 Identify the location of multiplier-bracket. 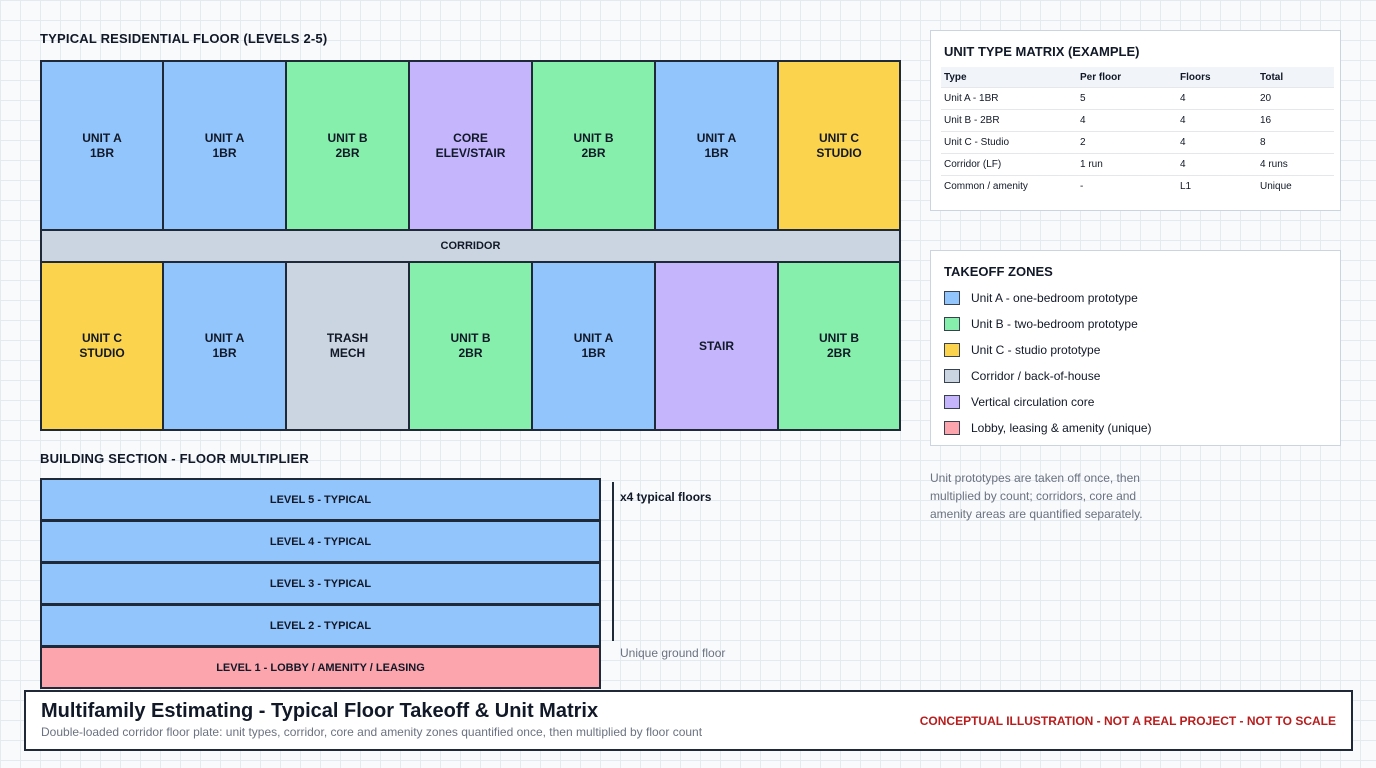
(613, 561).